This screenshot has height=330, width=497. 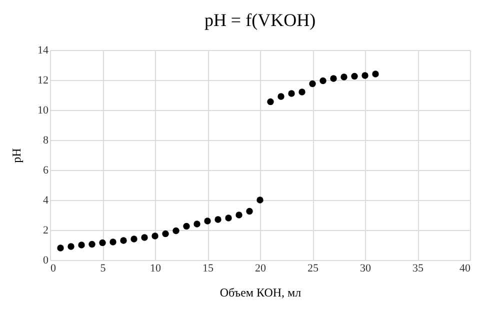 I want to click on x-tick-label: 35, so click(x=418, y=268).